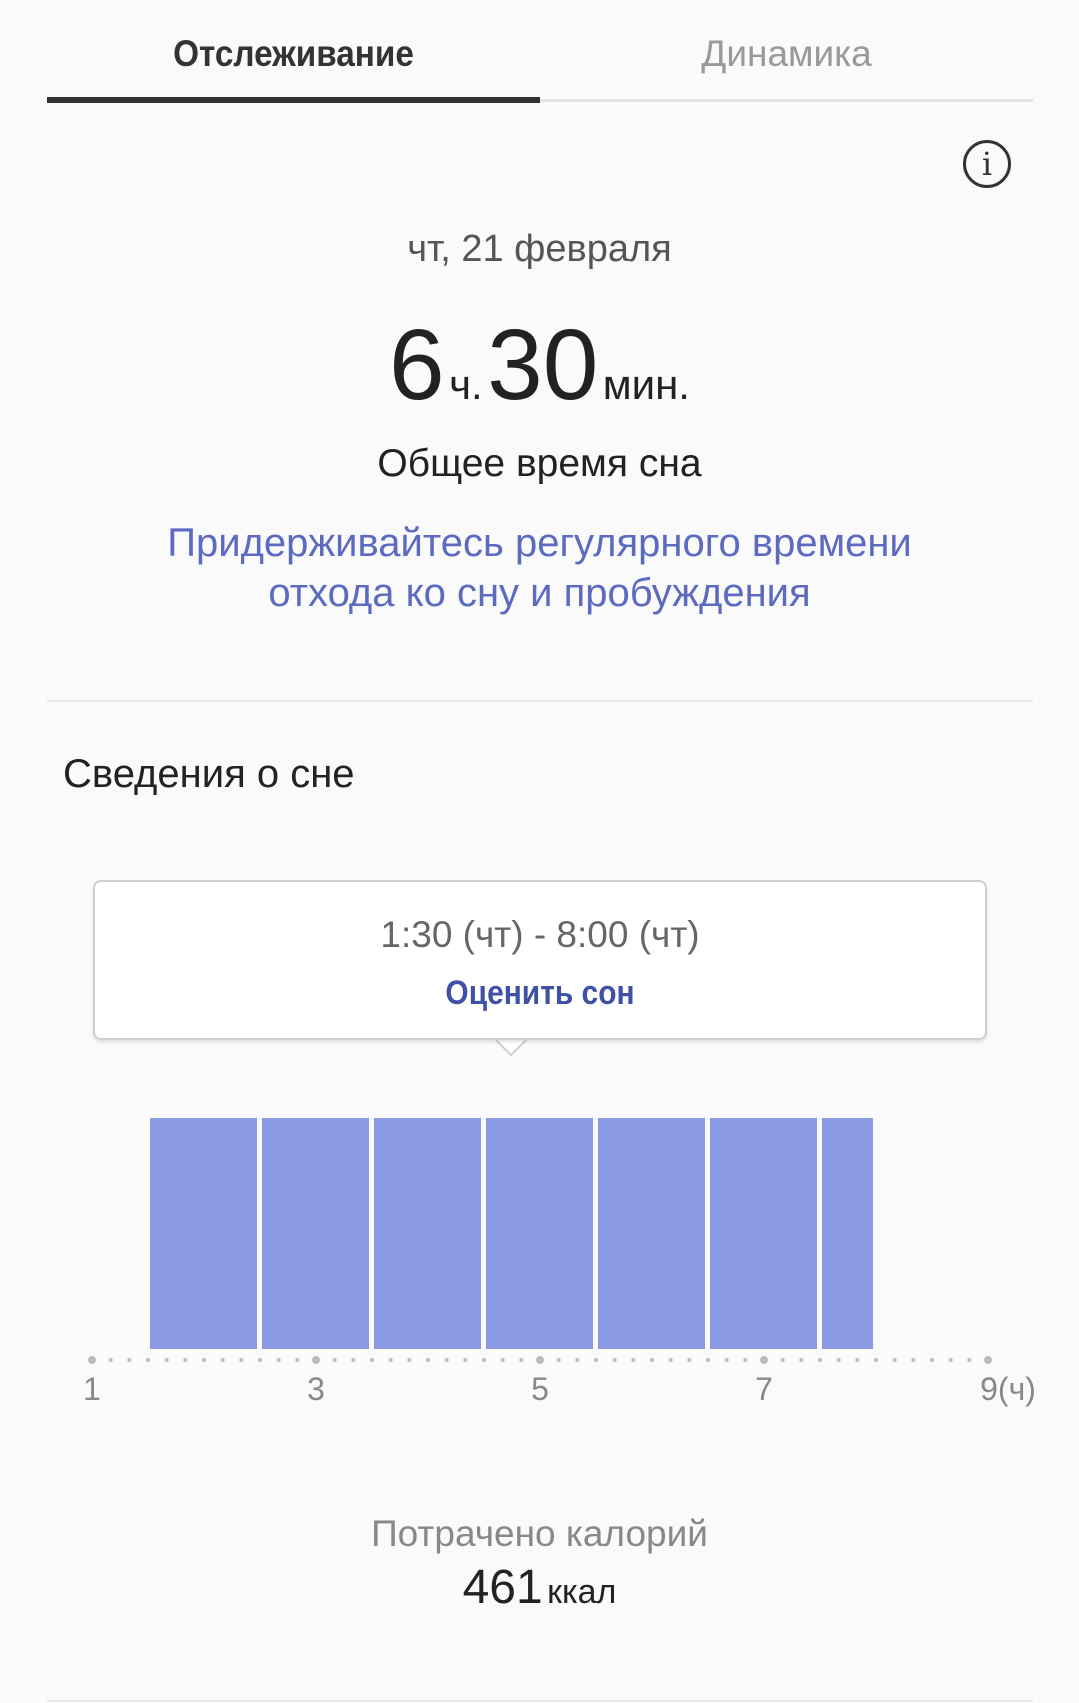  I want to click on x-tick-label: 3, so click(316, 1389).